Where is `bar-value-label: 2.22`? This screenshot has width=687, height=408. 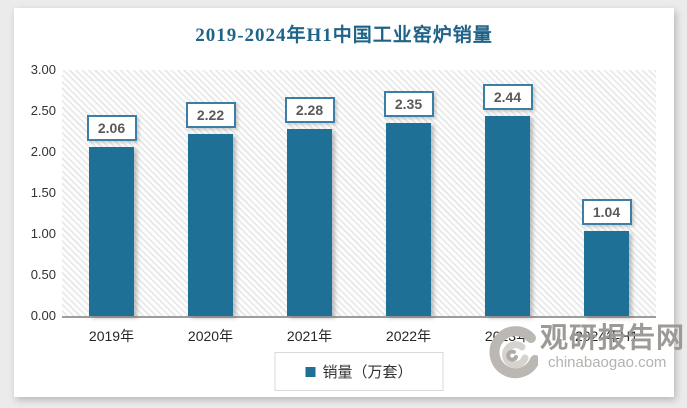
bar-value-label: 2.22 is located at coordinates (210, 114).